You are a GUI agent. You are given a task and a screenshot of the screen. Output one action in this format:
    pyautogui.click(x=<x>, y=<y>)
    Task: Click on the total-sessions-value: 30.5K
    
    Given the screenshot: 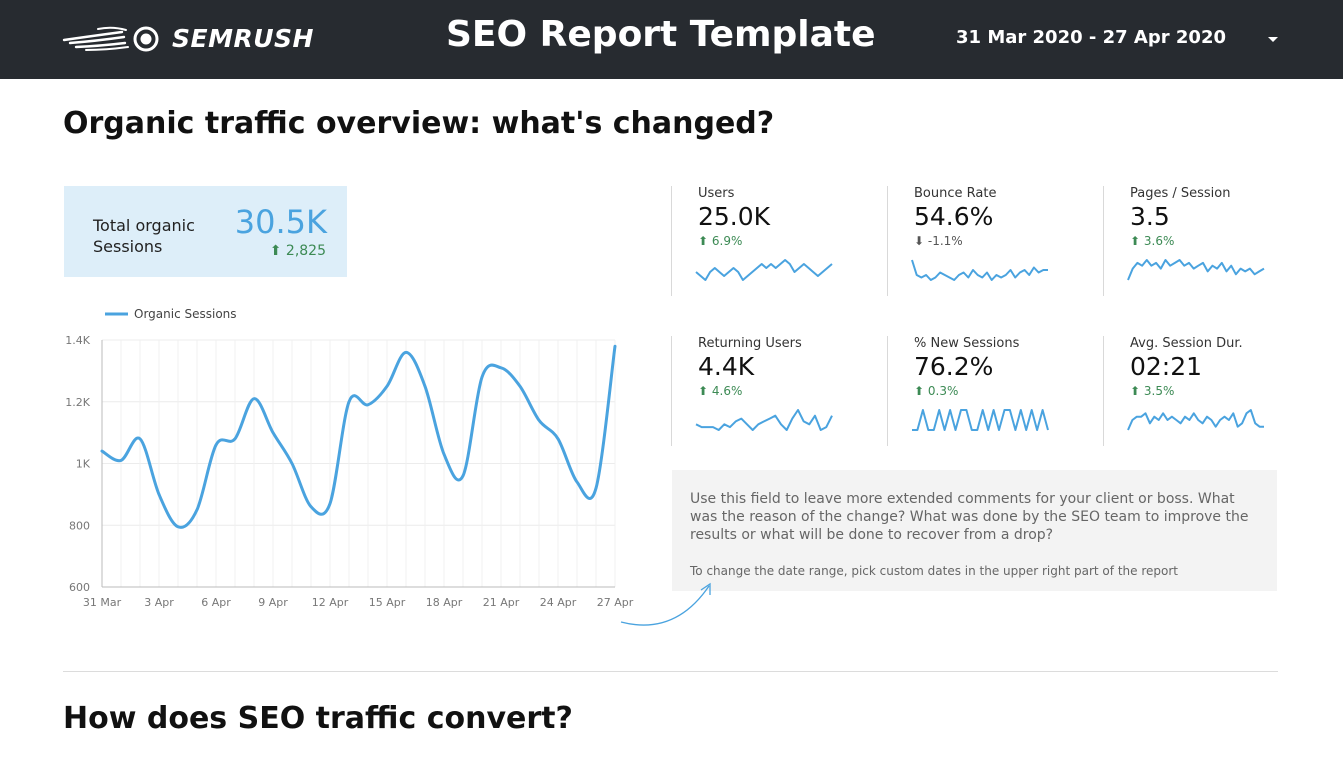 What is the action you would take?
    pyautogui.click(x=280, y=222)
    